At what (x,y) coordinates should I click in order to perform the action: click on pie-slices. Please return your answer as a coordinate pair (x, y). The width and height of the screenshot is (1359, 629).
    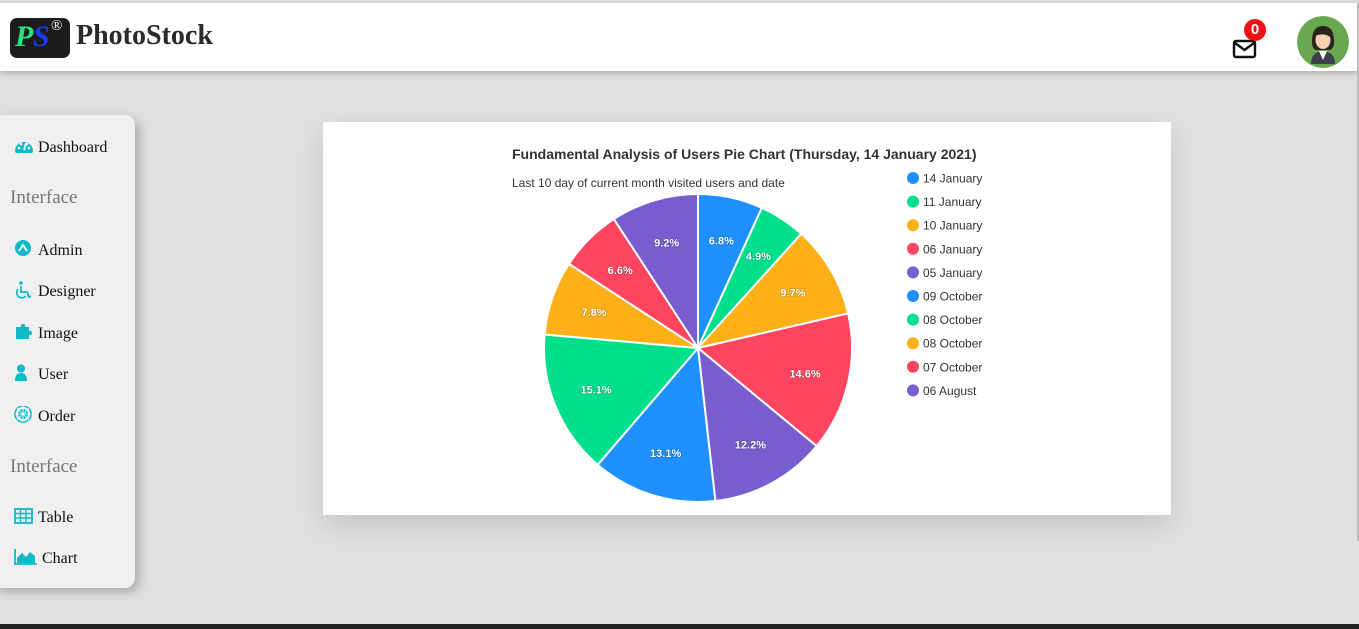
    Looking at the image, I should click on (698, 347).